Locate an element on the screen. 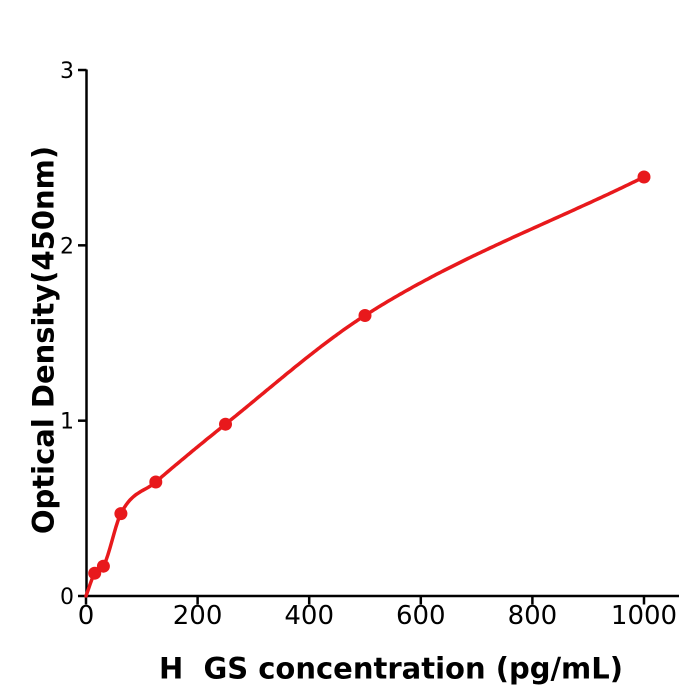  y-tick-label: 3 is located at coordinates (67, 71).